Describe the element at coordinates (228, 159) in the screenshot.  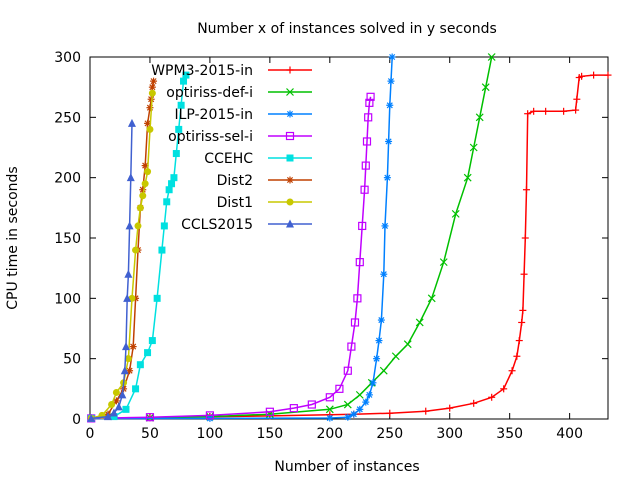
I see `legend-label-4: CCEHC` at that location.